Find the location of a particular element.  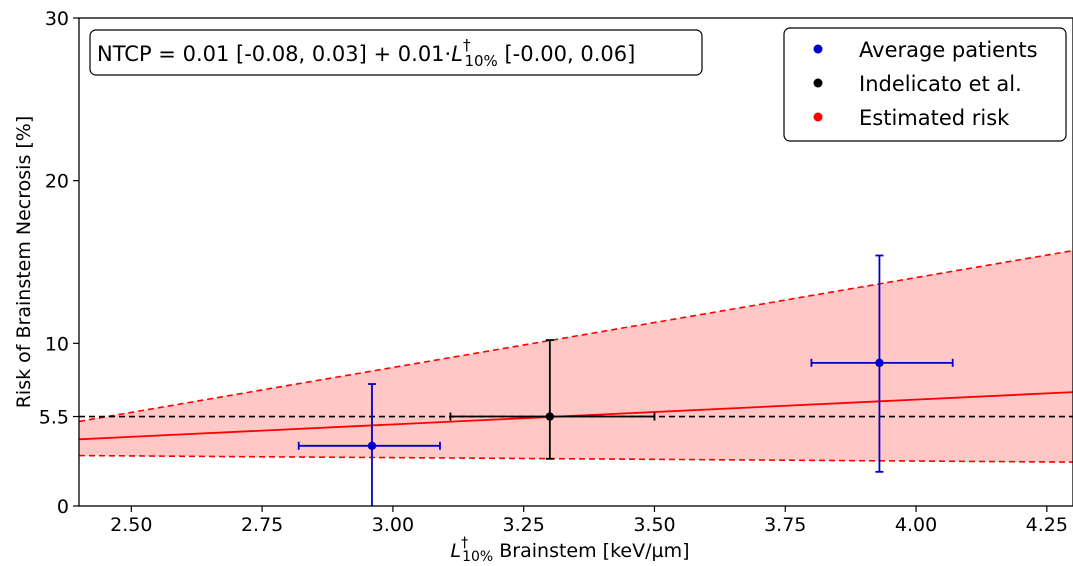

legend-frame is located at coordinates (925, 84).